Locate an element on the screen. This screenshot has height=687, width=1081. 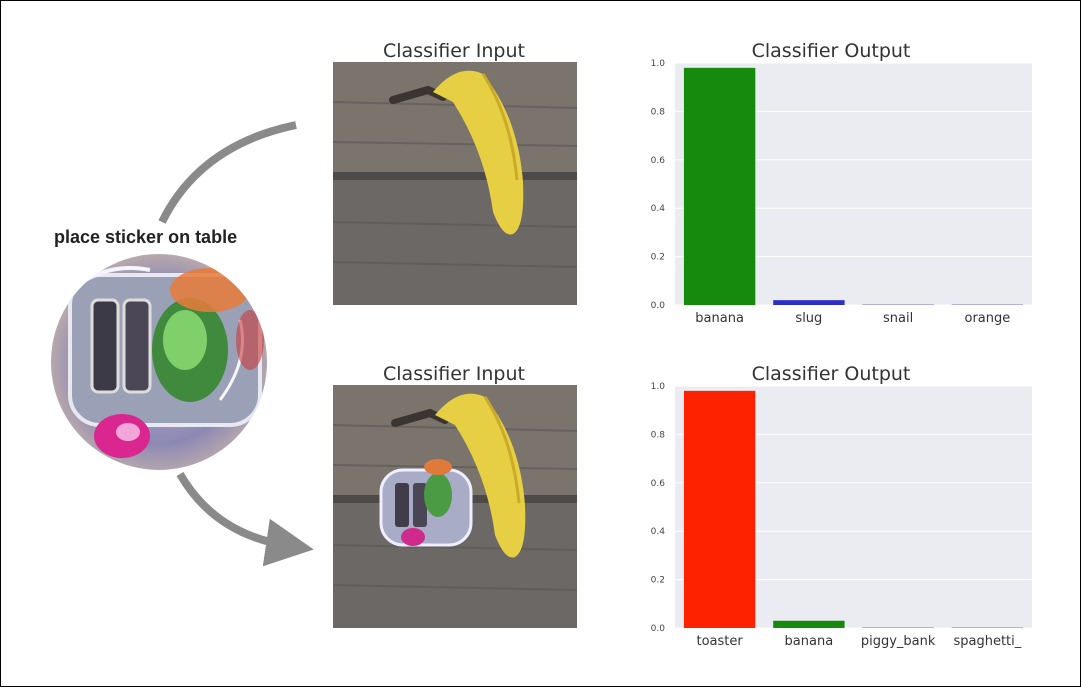
bar-orange is located at coordinates (987, 304).